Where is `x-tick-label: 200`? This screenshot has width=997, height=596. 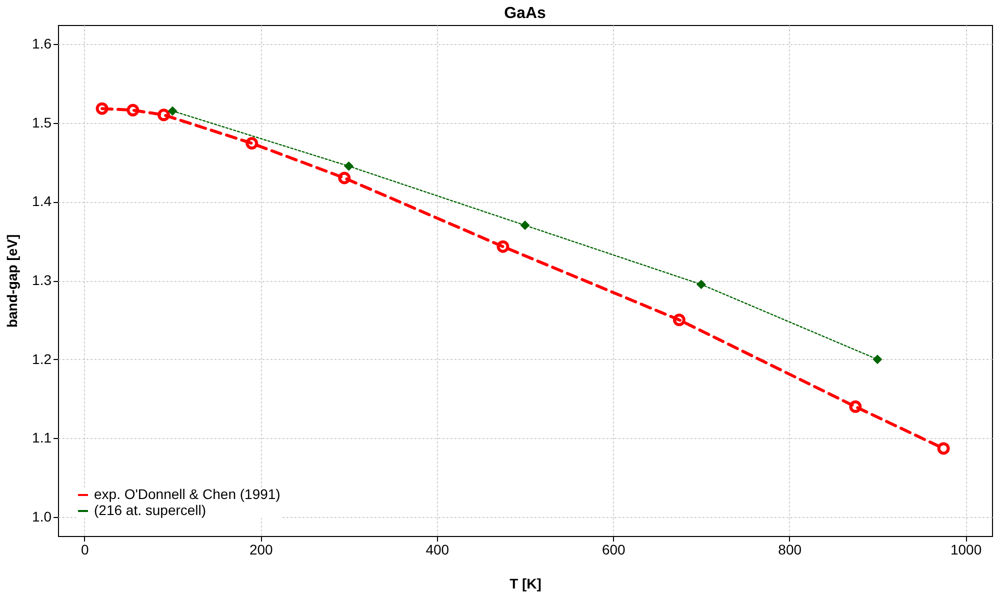 x-tick-label: 200 is located at coordinates (261, 550).